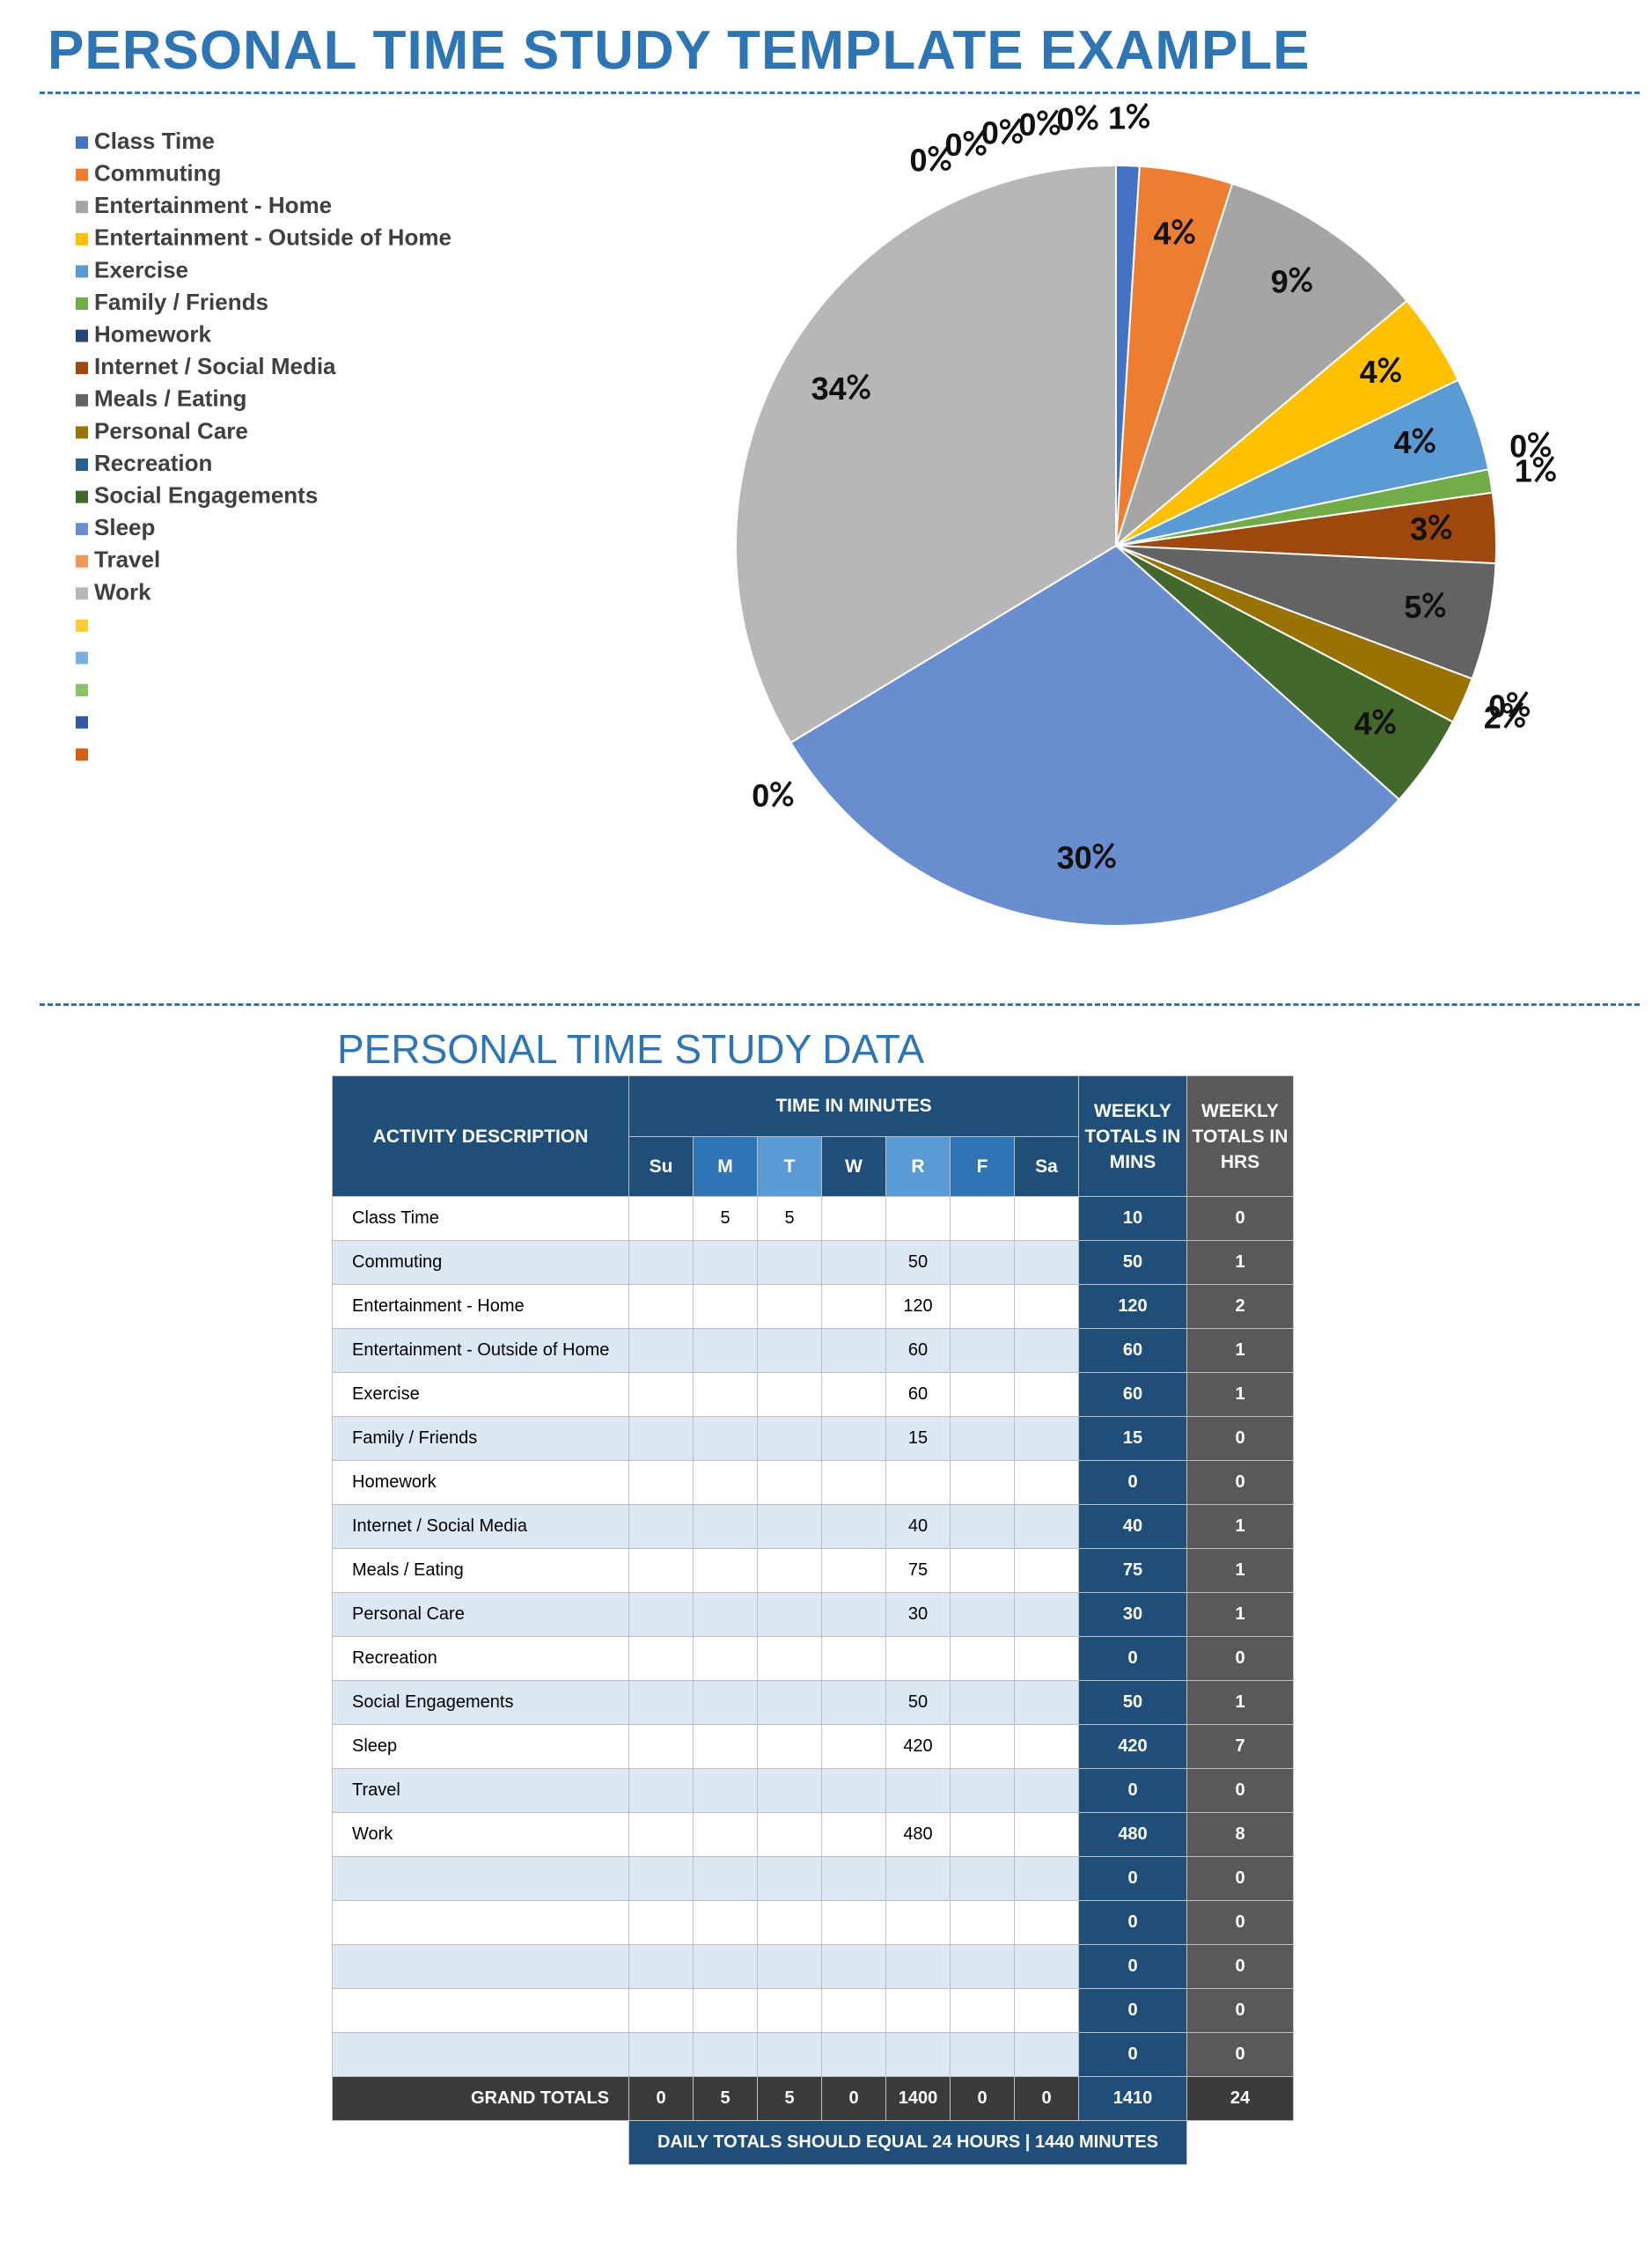 This screenshot has width=1652, height=2253. What do you see at coordinates (840, 93) in the screenshot?
I see `divider` at bounding box center [840, 93].